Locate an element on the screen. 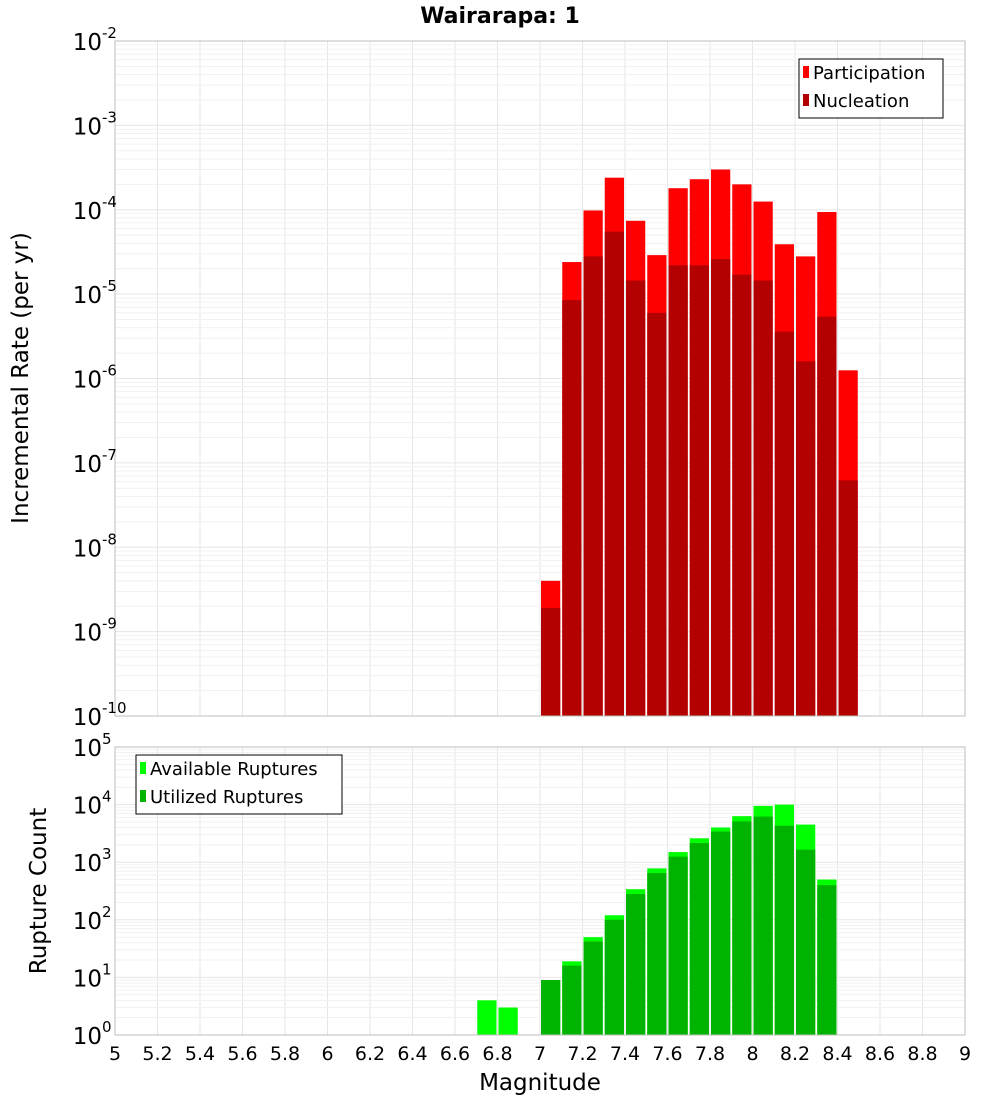  y-tick-exponent: -9 is located at coordinates (109, 624).